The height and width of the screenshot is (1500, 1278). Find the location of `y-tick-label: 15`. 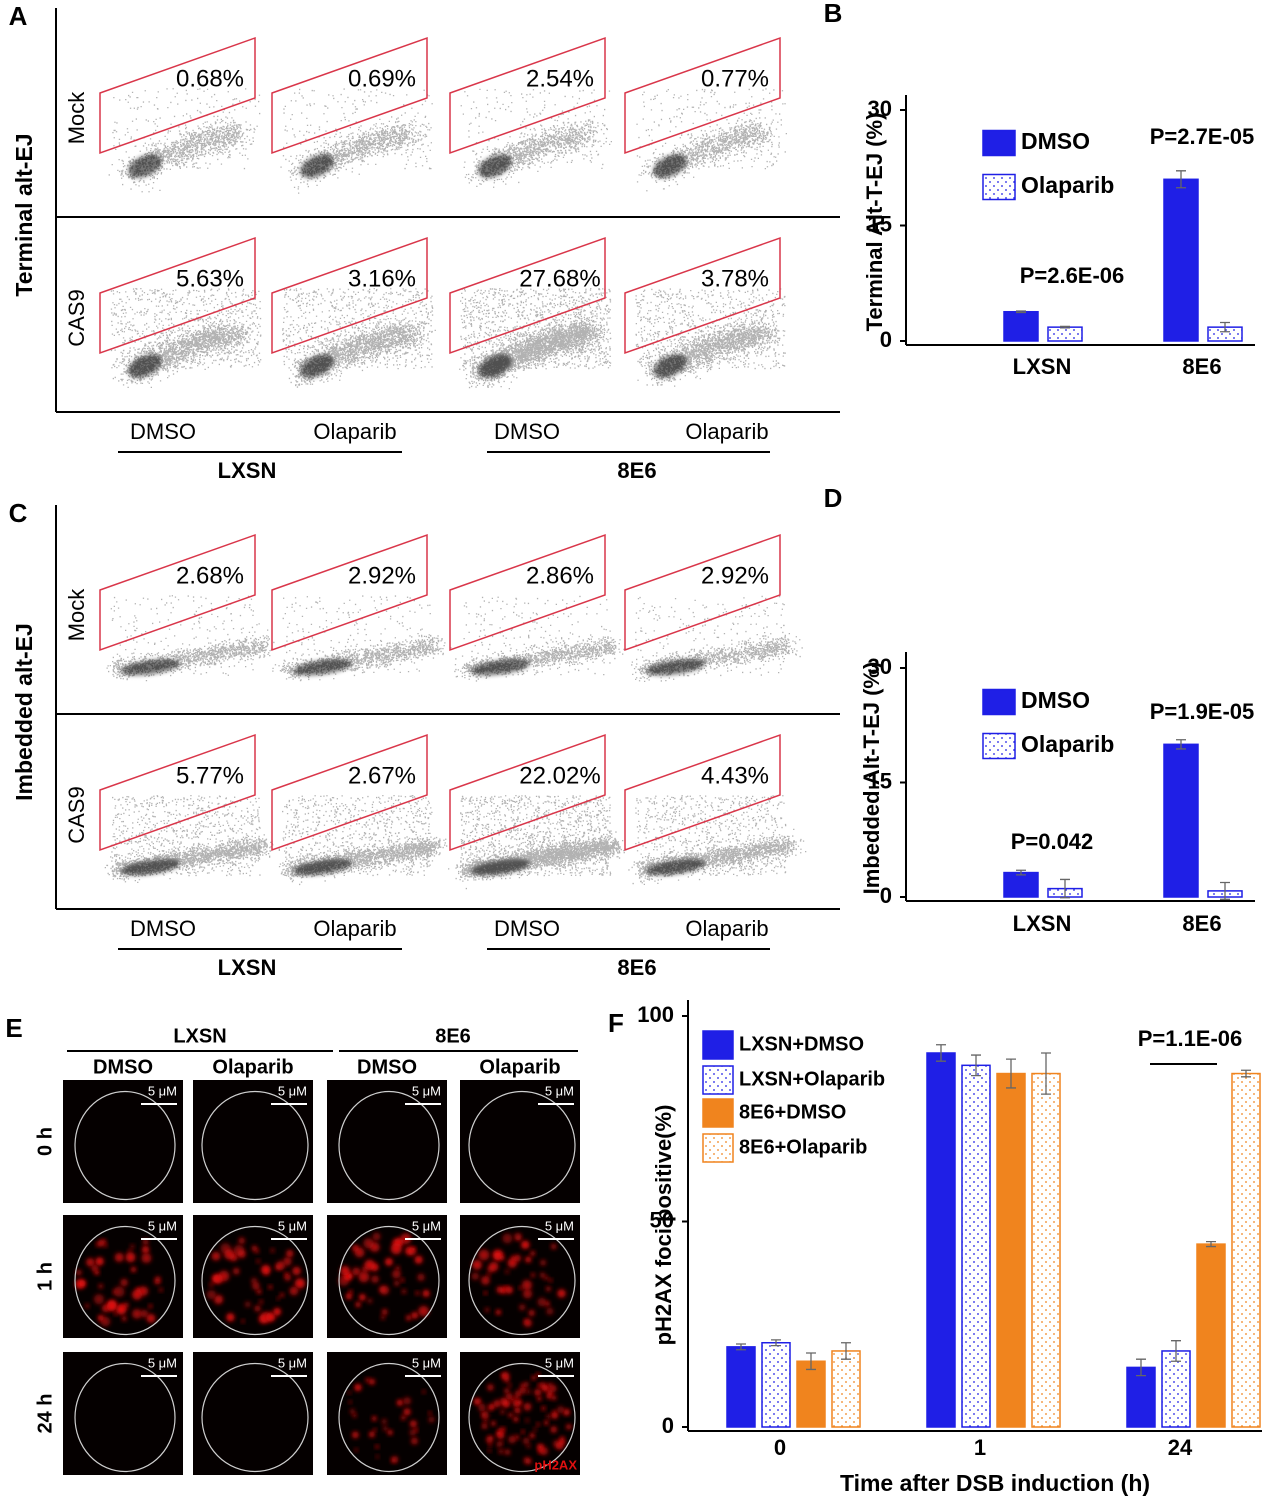

y-tick-label: 15 is located at coordinates (880, 223).